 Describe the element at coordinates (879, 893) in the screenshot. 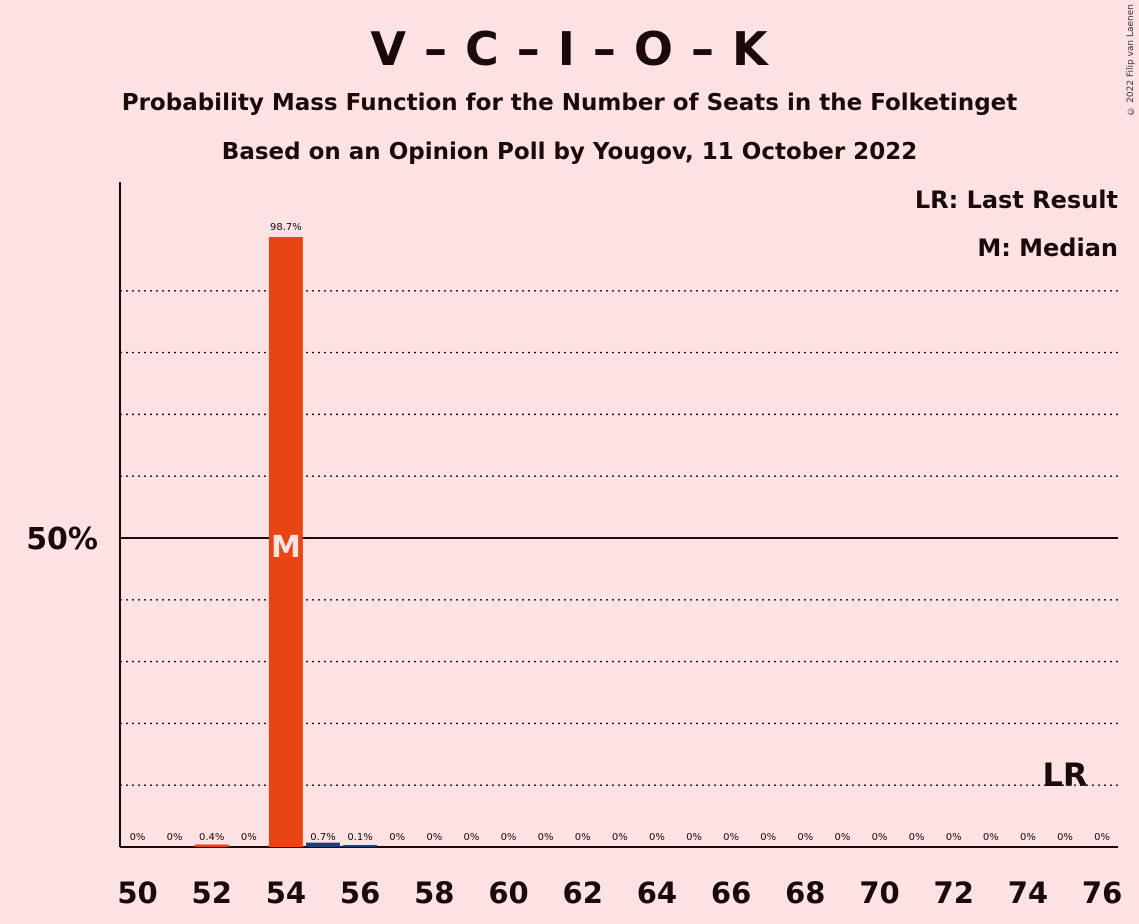

I see `x-tick-label-70: 70` at that location.